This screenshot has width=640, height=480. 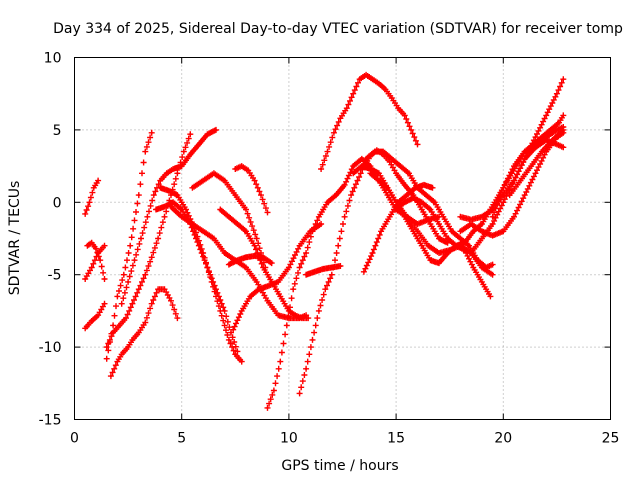 I want to click on y-tick-label: 10, so click(x=53, y=59).